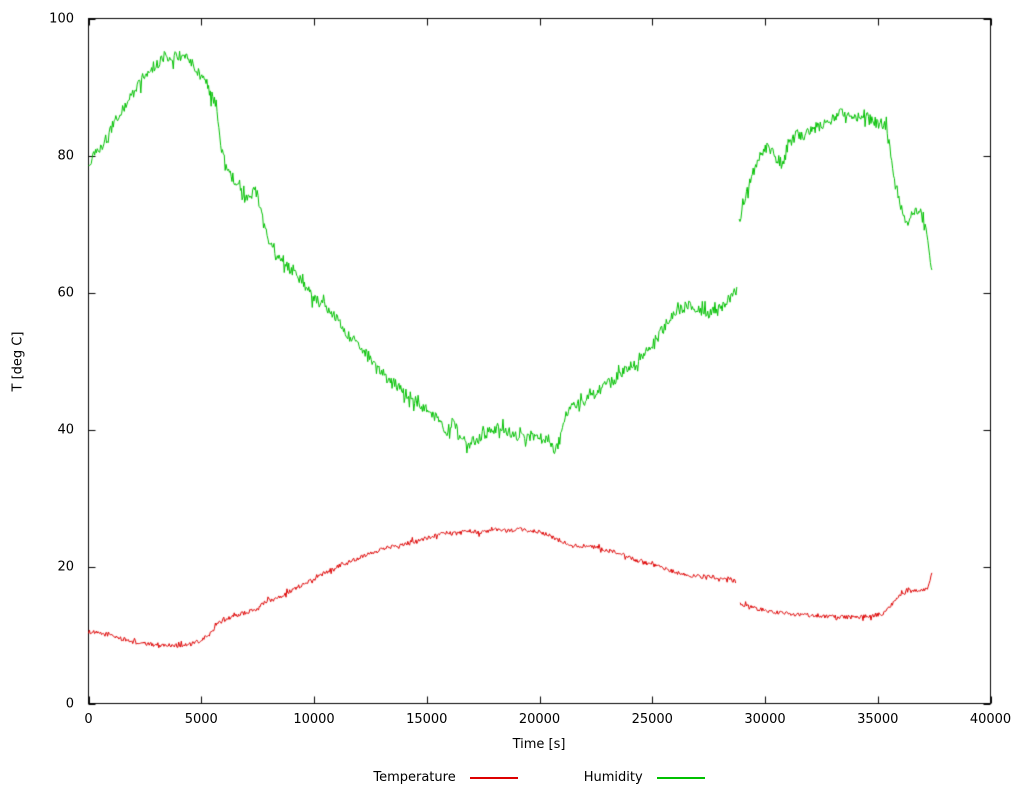 The height and width of the screenshot is (800, 1024). Describe the element at coordinates (990, 719) in the screenshot. I see `x-tick-label: 40000` at that location.